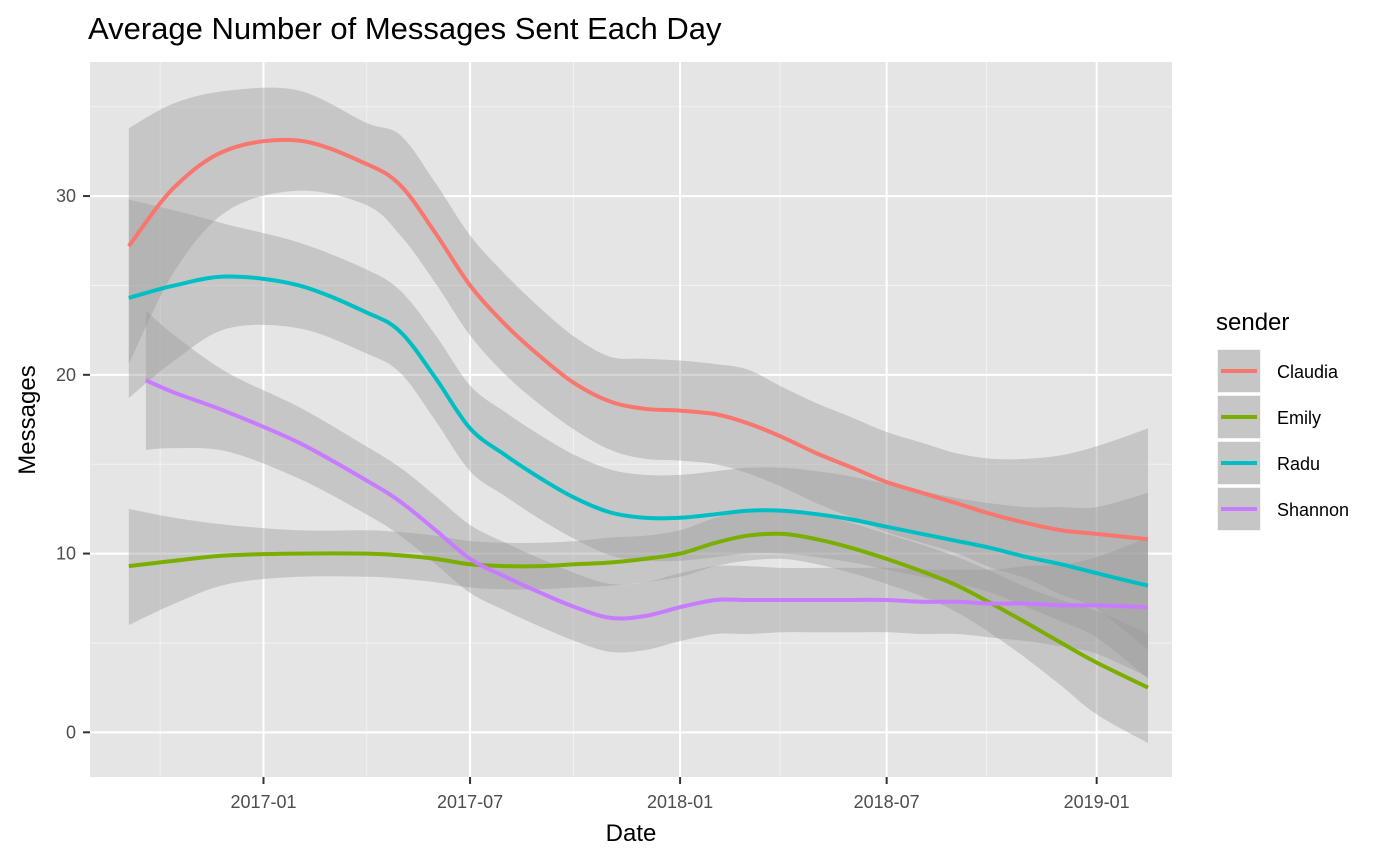  What do you see at coordinates (680, 802) in the screenshot?
I see `x-tick-label: 2018-01` at bounding box center [680, 802].